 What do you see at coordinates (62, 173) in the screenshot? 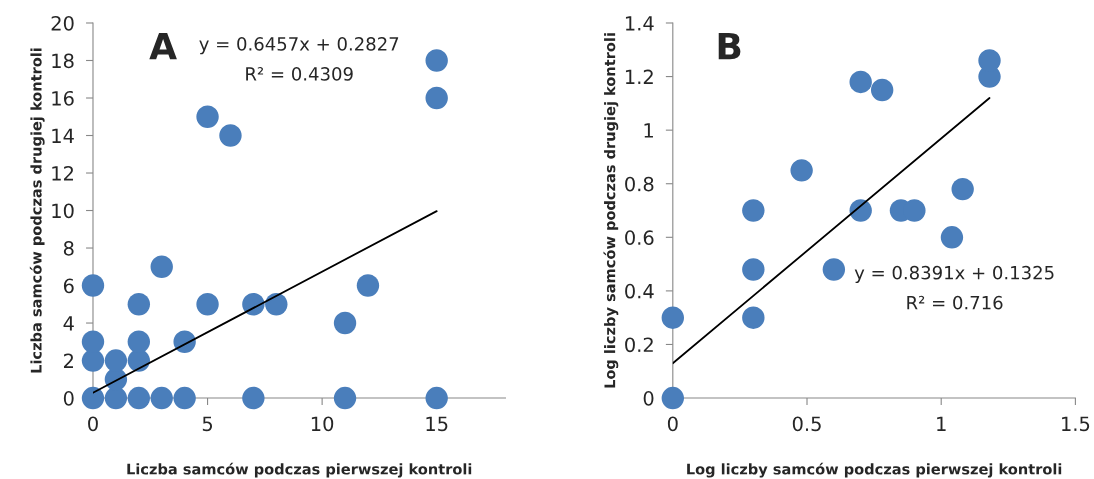
I see `y-tick-label: 12` at bounding box center [62, 173].